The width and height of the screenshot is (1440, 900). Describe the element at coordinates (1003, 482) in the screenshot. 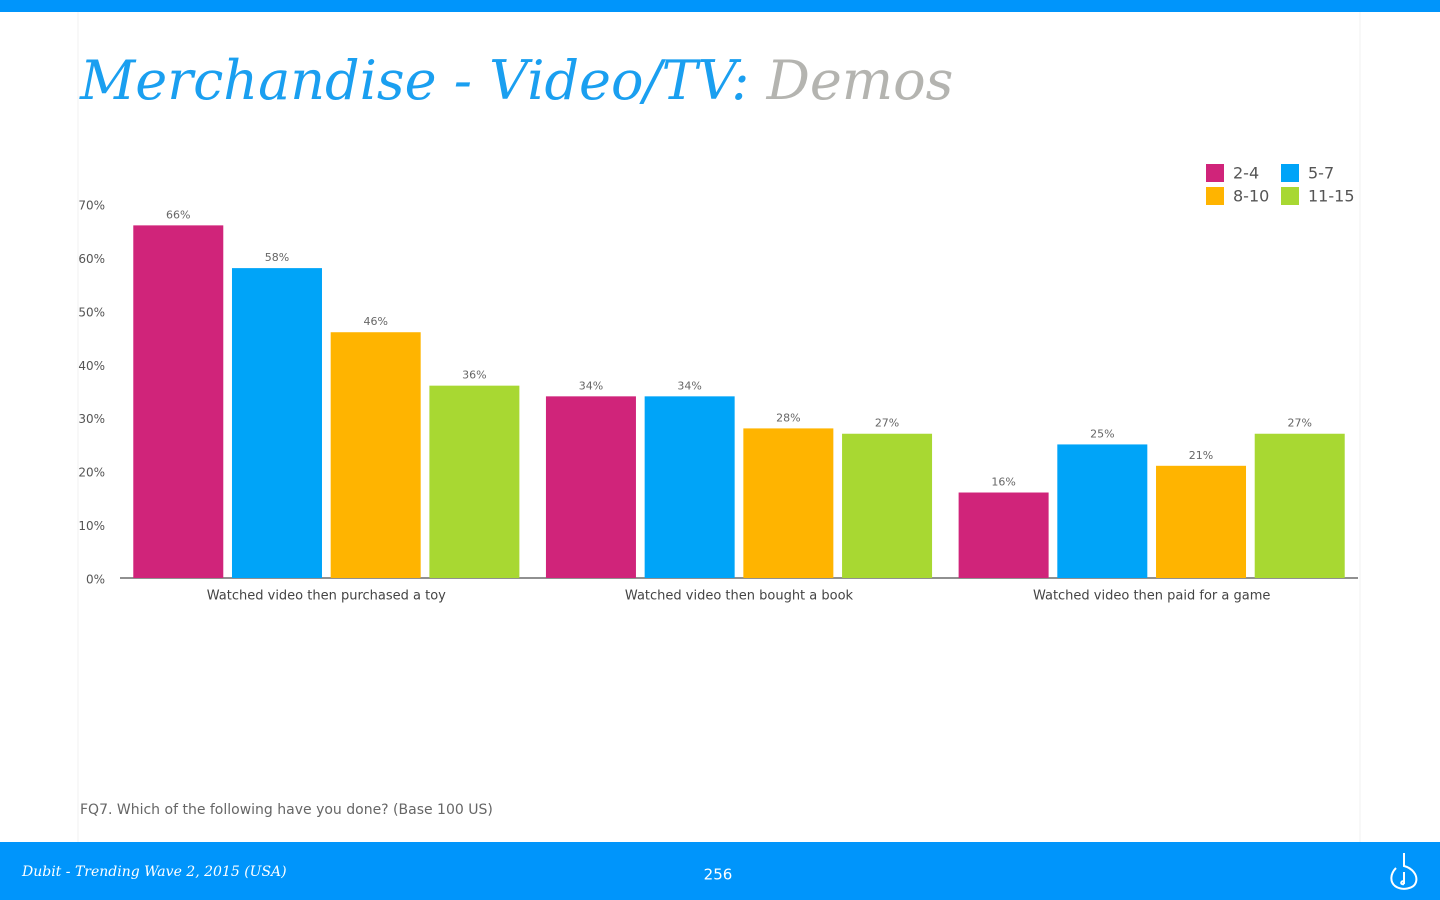

I see `data-label: 16%` at that location.